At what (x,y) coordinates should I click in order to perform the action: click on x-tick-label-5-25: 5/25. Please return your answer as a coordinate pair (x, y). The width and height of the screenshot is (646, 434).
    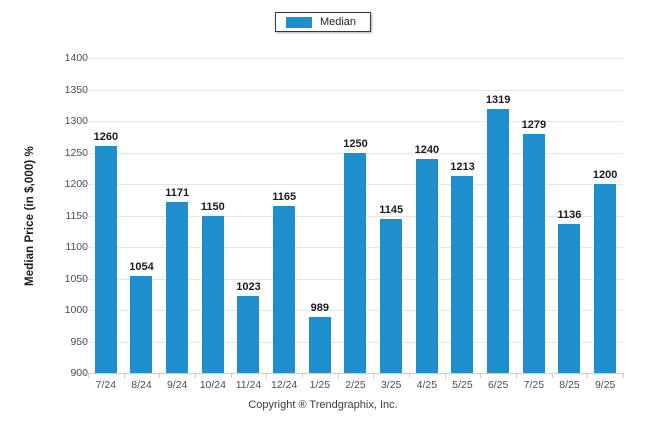
    Looking at the image, I should click on (462, 385).